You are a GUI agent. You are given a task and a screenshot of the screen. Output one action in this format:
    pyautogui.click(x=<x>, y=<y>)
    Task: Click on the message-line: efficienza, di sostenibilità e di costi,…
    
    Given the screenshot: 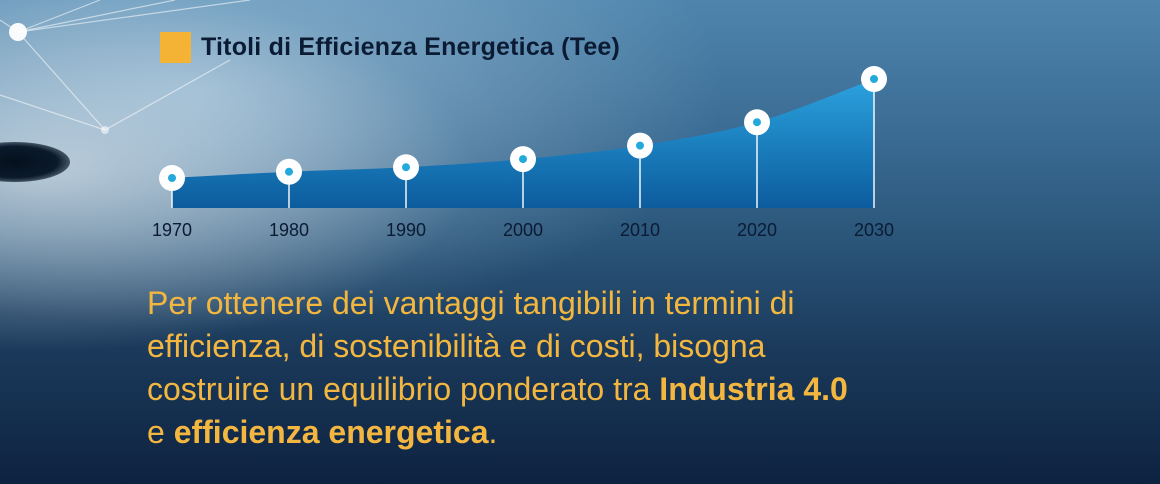 What is the action you would take?
    pyautogui.click(x=456, y=346)
    